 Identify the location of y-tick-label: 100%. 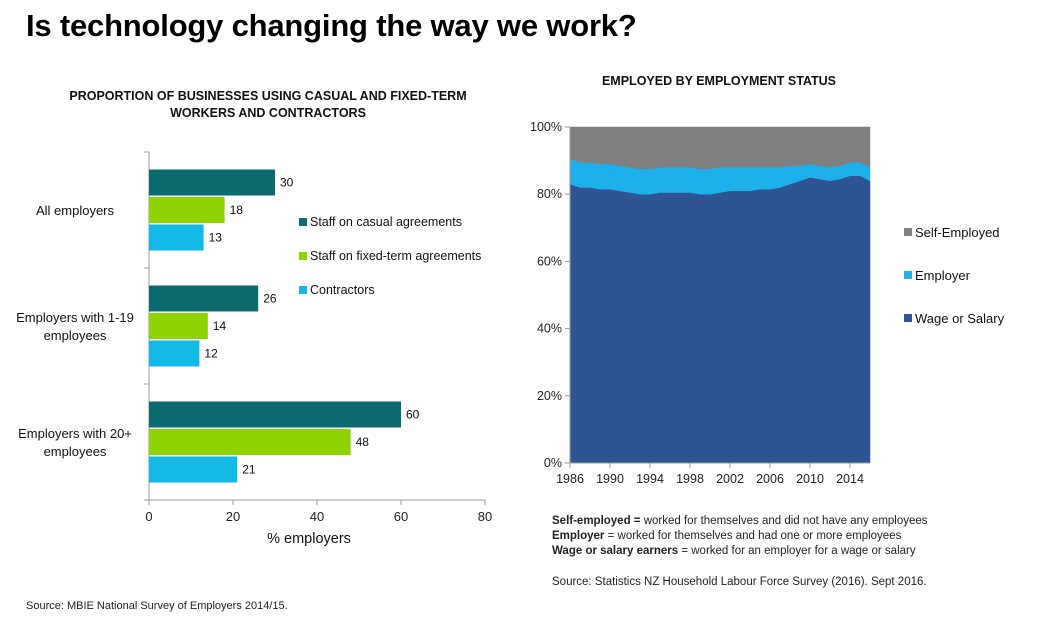
(546, 127).